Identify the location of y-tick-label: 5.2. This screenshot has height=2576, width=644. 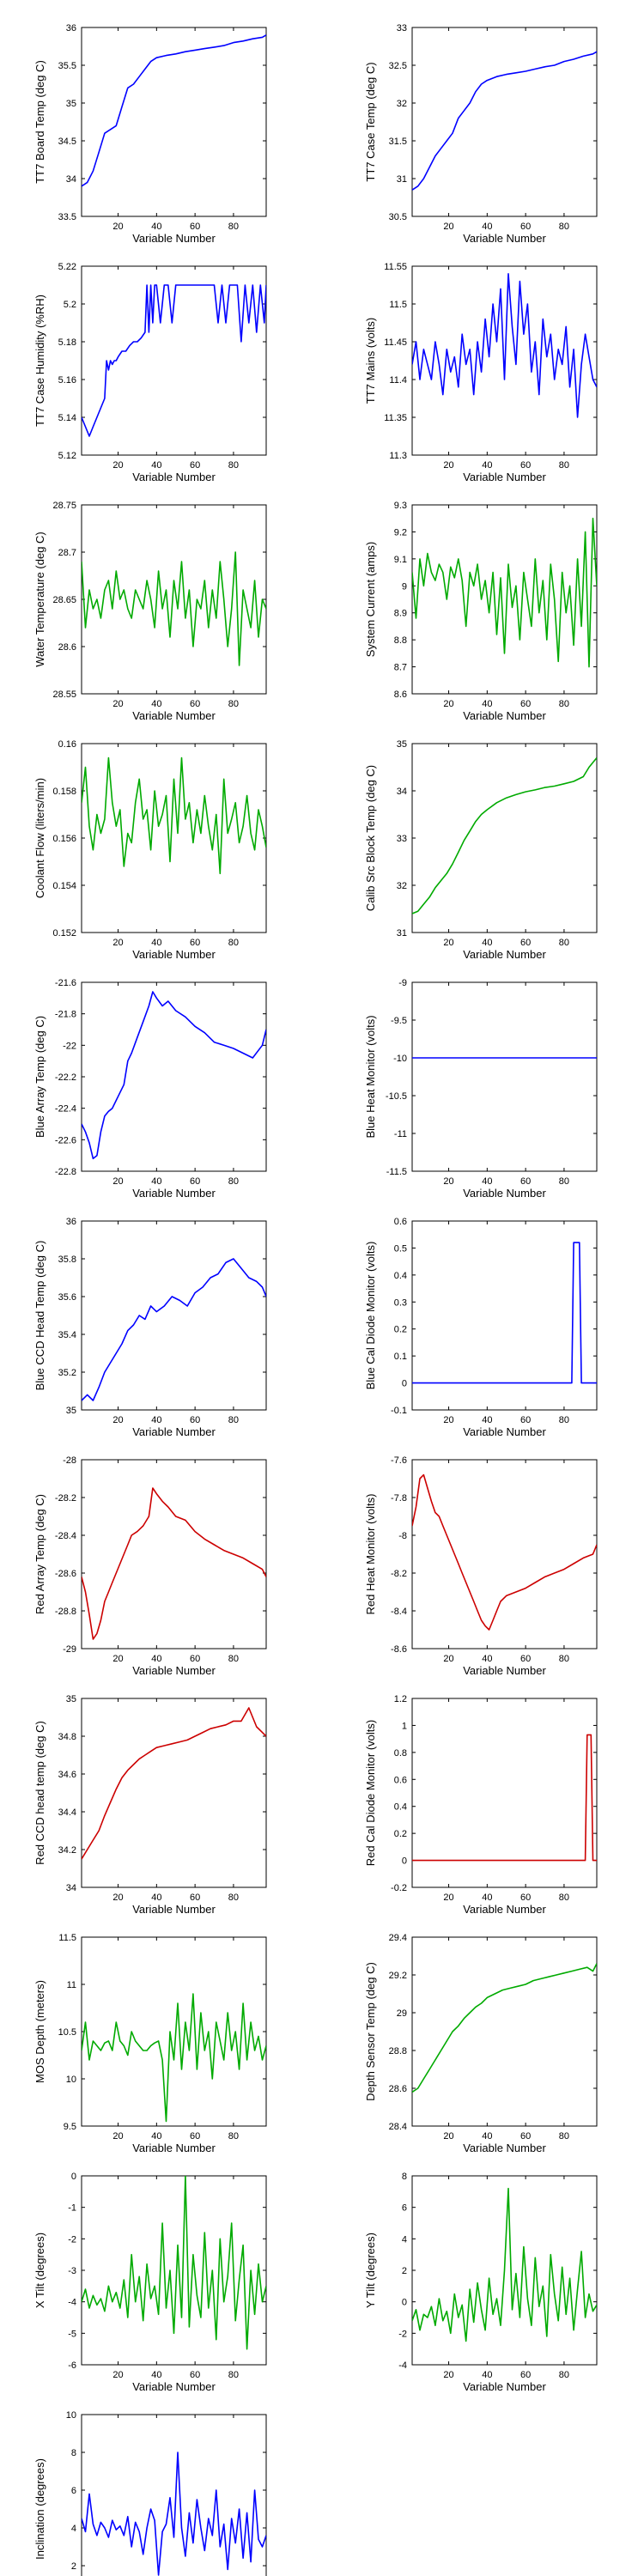
(70, 305).